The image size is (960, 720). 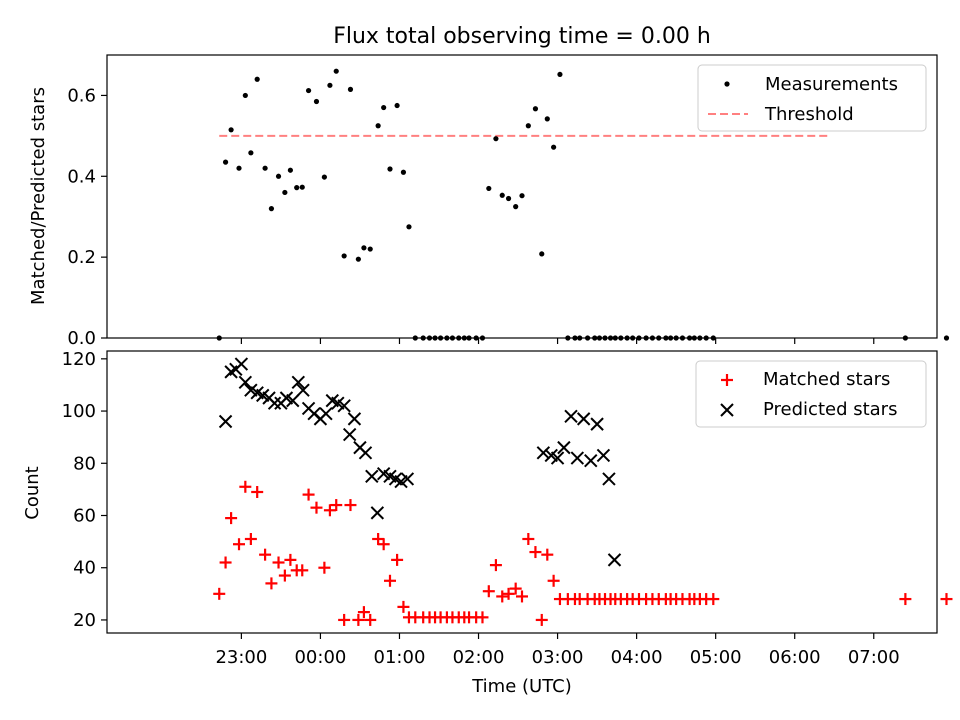 What do you see at coordinates (826, 379) in the screenshot?
I see `matched-legend-label: Matched stars` at bounding box center [826, 379].